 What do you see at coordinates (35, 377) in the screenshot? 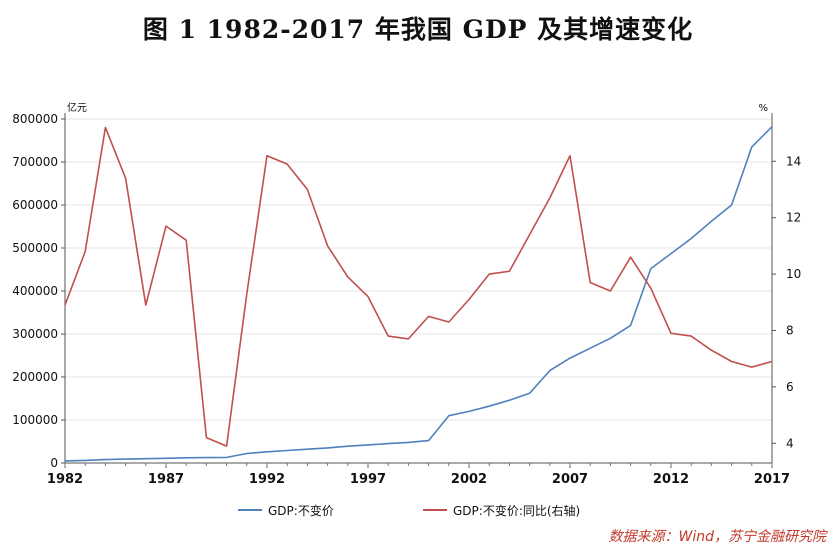
I see `left-tick-label: 200000` at bounding box center [35, 377].